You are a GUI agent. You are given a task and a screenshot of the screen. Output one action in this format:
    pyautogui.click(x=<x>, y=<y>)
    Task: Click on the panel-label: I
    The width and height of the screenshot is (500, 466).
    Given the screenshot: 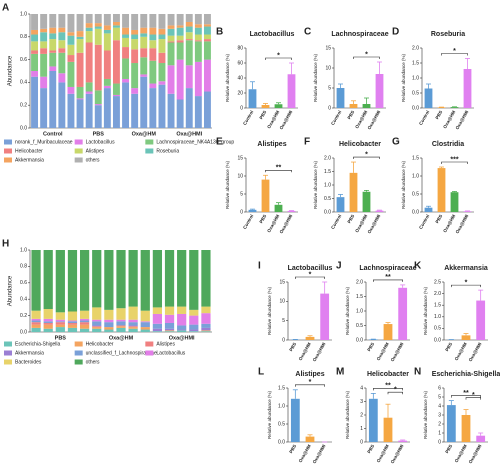 What is the action you would take?
    pyautogui.click(x=259, y=266)
    